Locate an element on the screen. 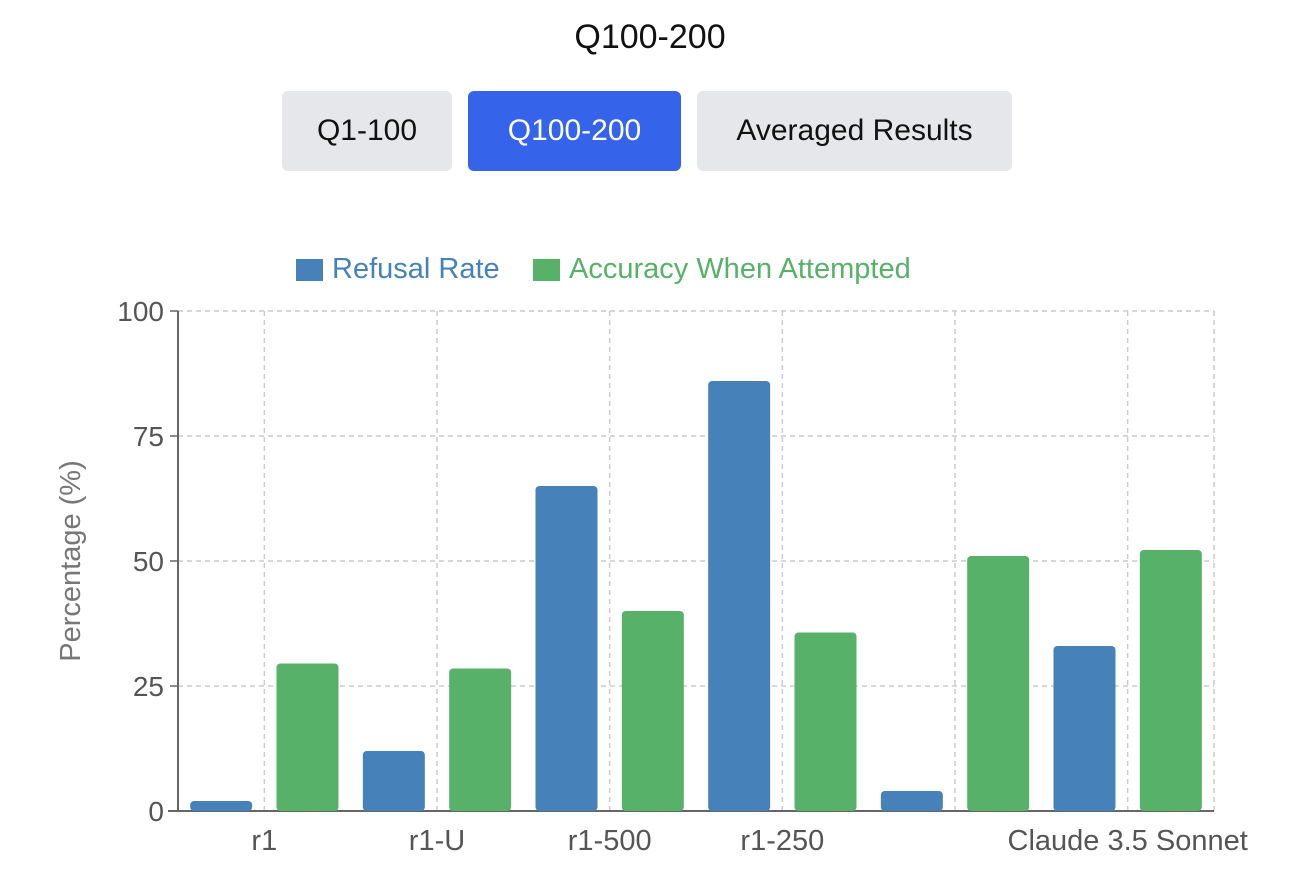 The height and width of the screenshot is (885, 1300). tab-bar: Q1-100 Q100-200 Averaged Results is located at coordinates (650, 131).